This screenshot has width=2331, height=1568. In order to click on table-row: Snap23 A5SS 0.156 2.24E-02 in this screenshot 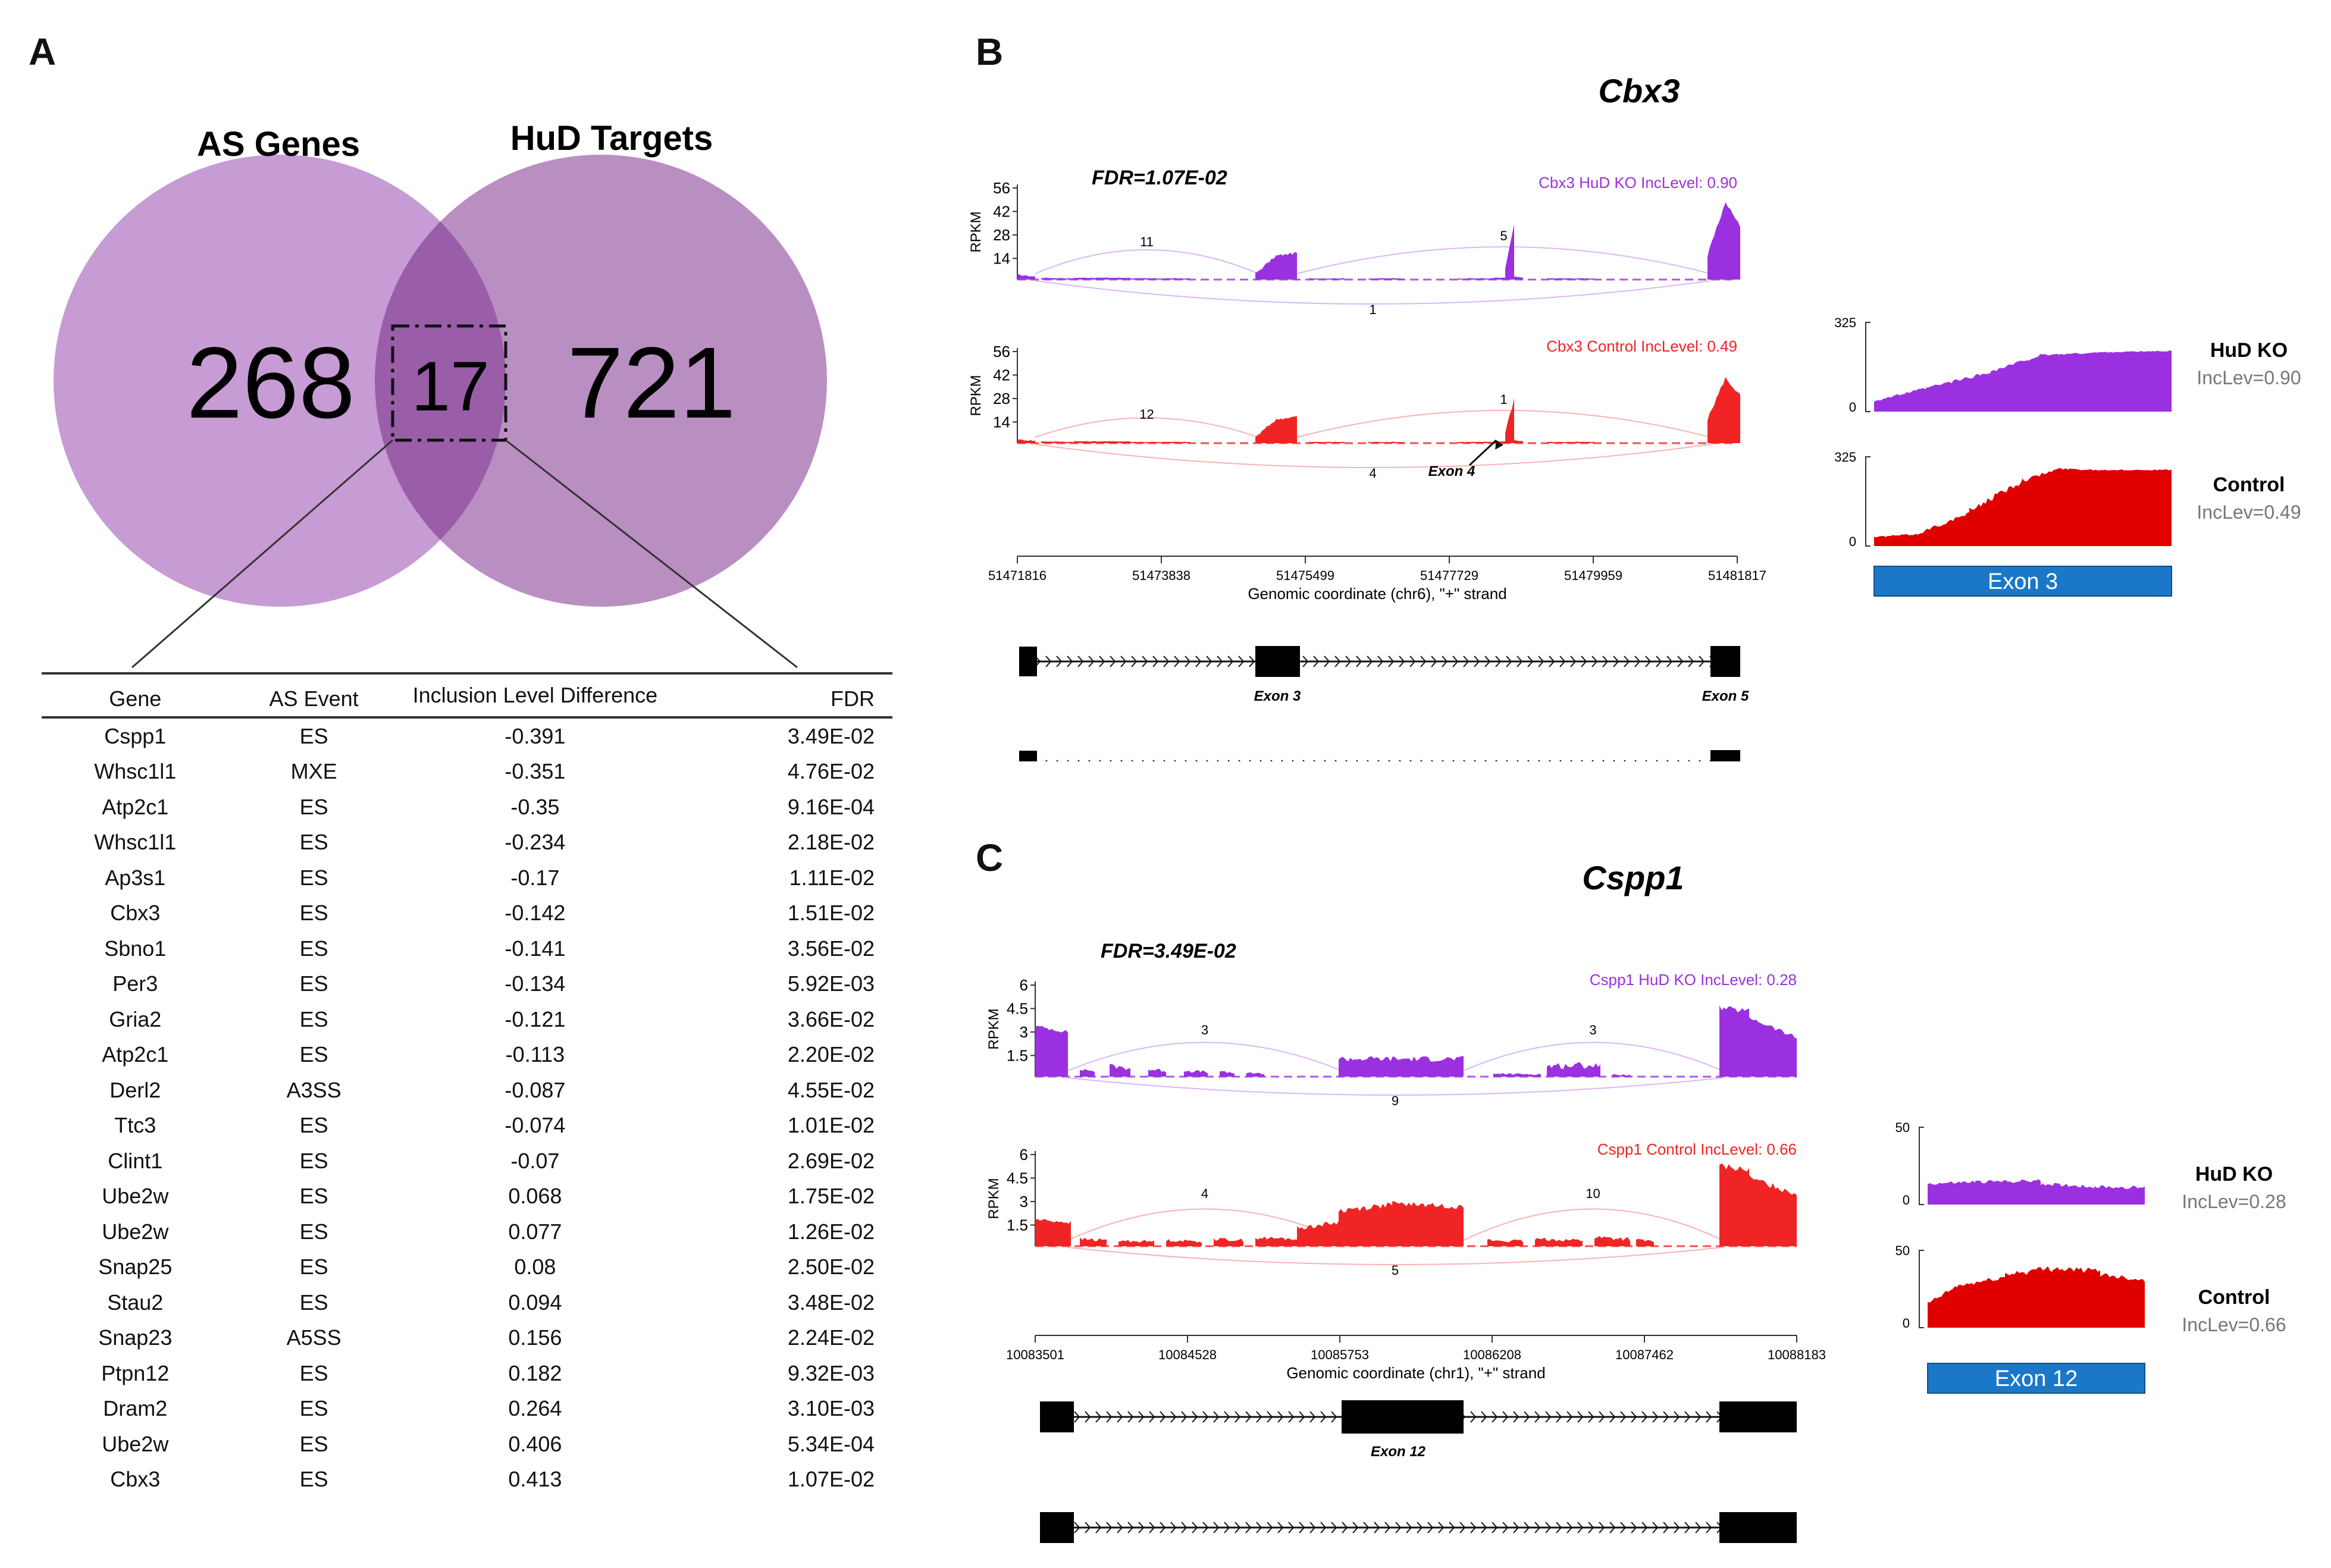, I will do `click(467, 1338)`.